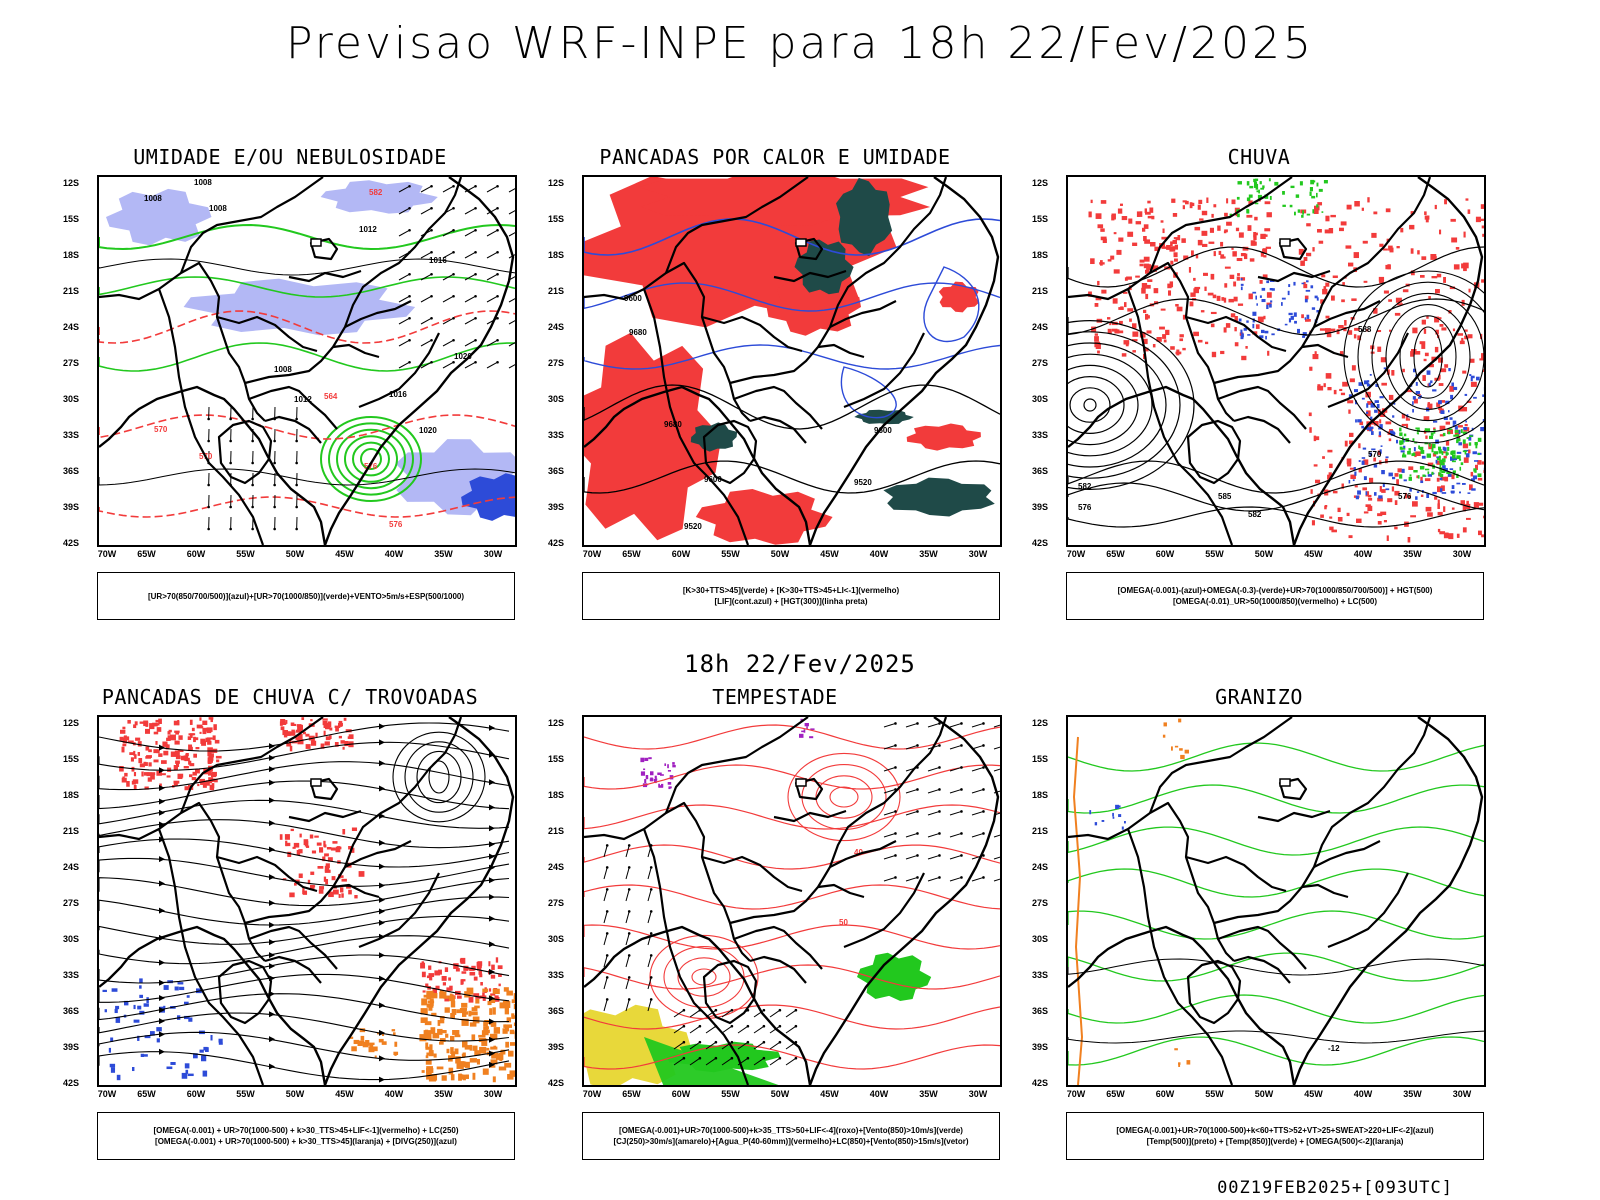 This screenshot has height=1200, width=1600. I want to click on panel-title: PANCADAS POR CALOR E UMIDADE, so click(775, 157).